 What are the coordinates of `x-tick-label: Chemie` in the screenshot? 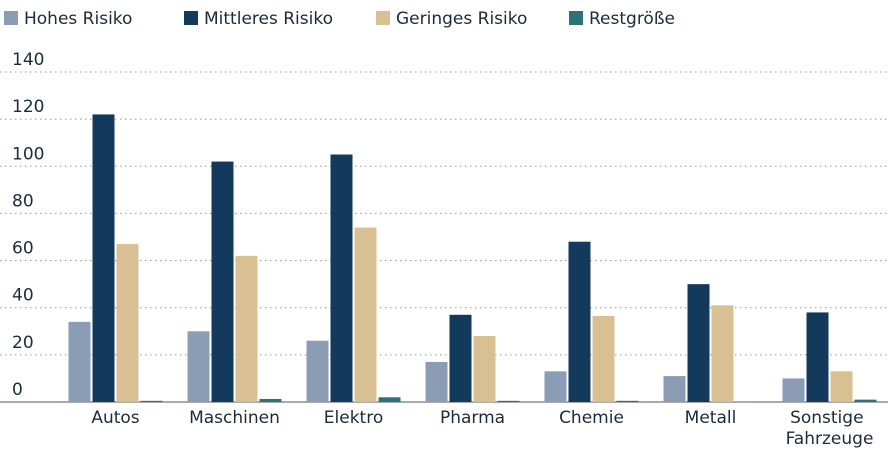 It's located at (591, 418).